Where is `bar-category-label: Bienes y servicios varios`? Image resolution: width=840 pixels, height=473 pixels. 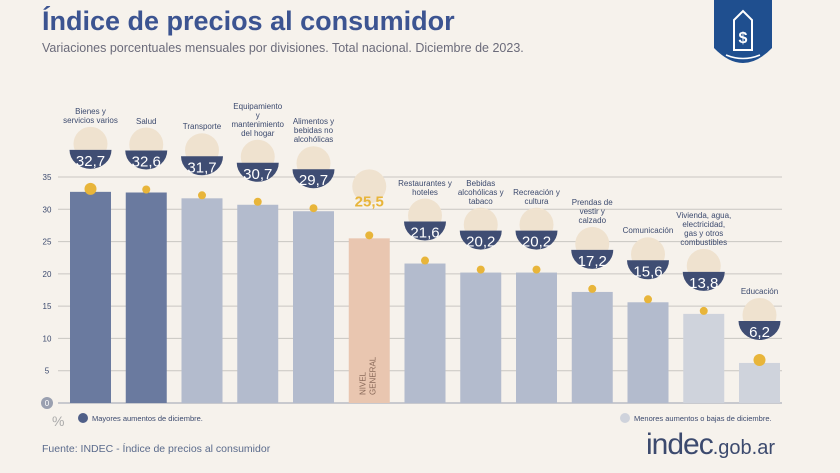 bar-category-label: Bienes y servicios varios is located at coordinates (90, 115).